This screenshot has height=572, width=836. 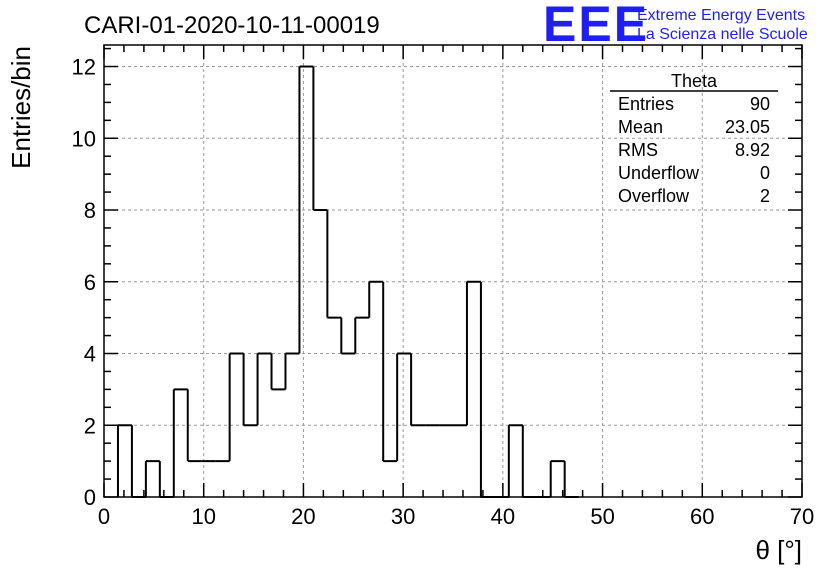 What do you see at coordinates (747, 127) in the screenshot?
I see `stats-value-mean: 23.05` at bounding box center [747, 127].